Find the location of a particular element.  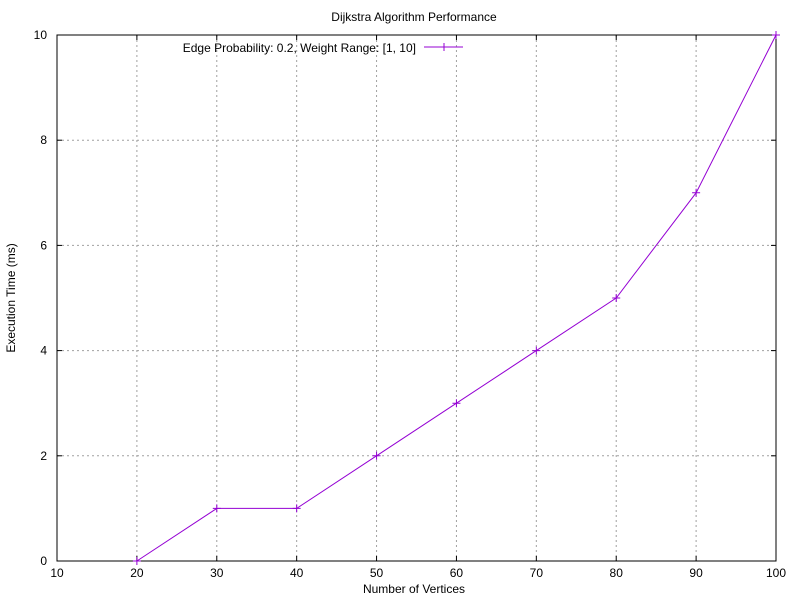

x-tick-label: 40 is located at coordinates (297, 573).